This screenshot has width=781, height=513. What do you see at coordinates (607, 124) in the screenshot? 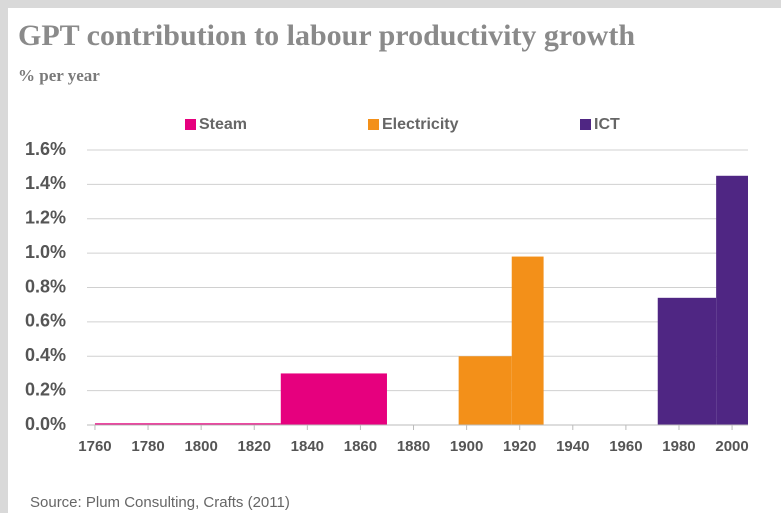
I see `legend-label: ICT` at bounding box center [607, 124].